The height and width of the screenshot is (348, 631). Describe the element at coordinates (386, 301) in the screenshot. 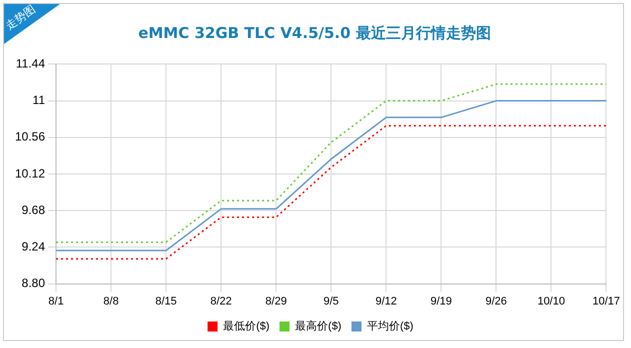

I see `x-tick-label: 9/12` at that location.